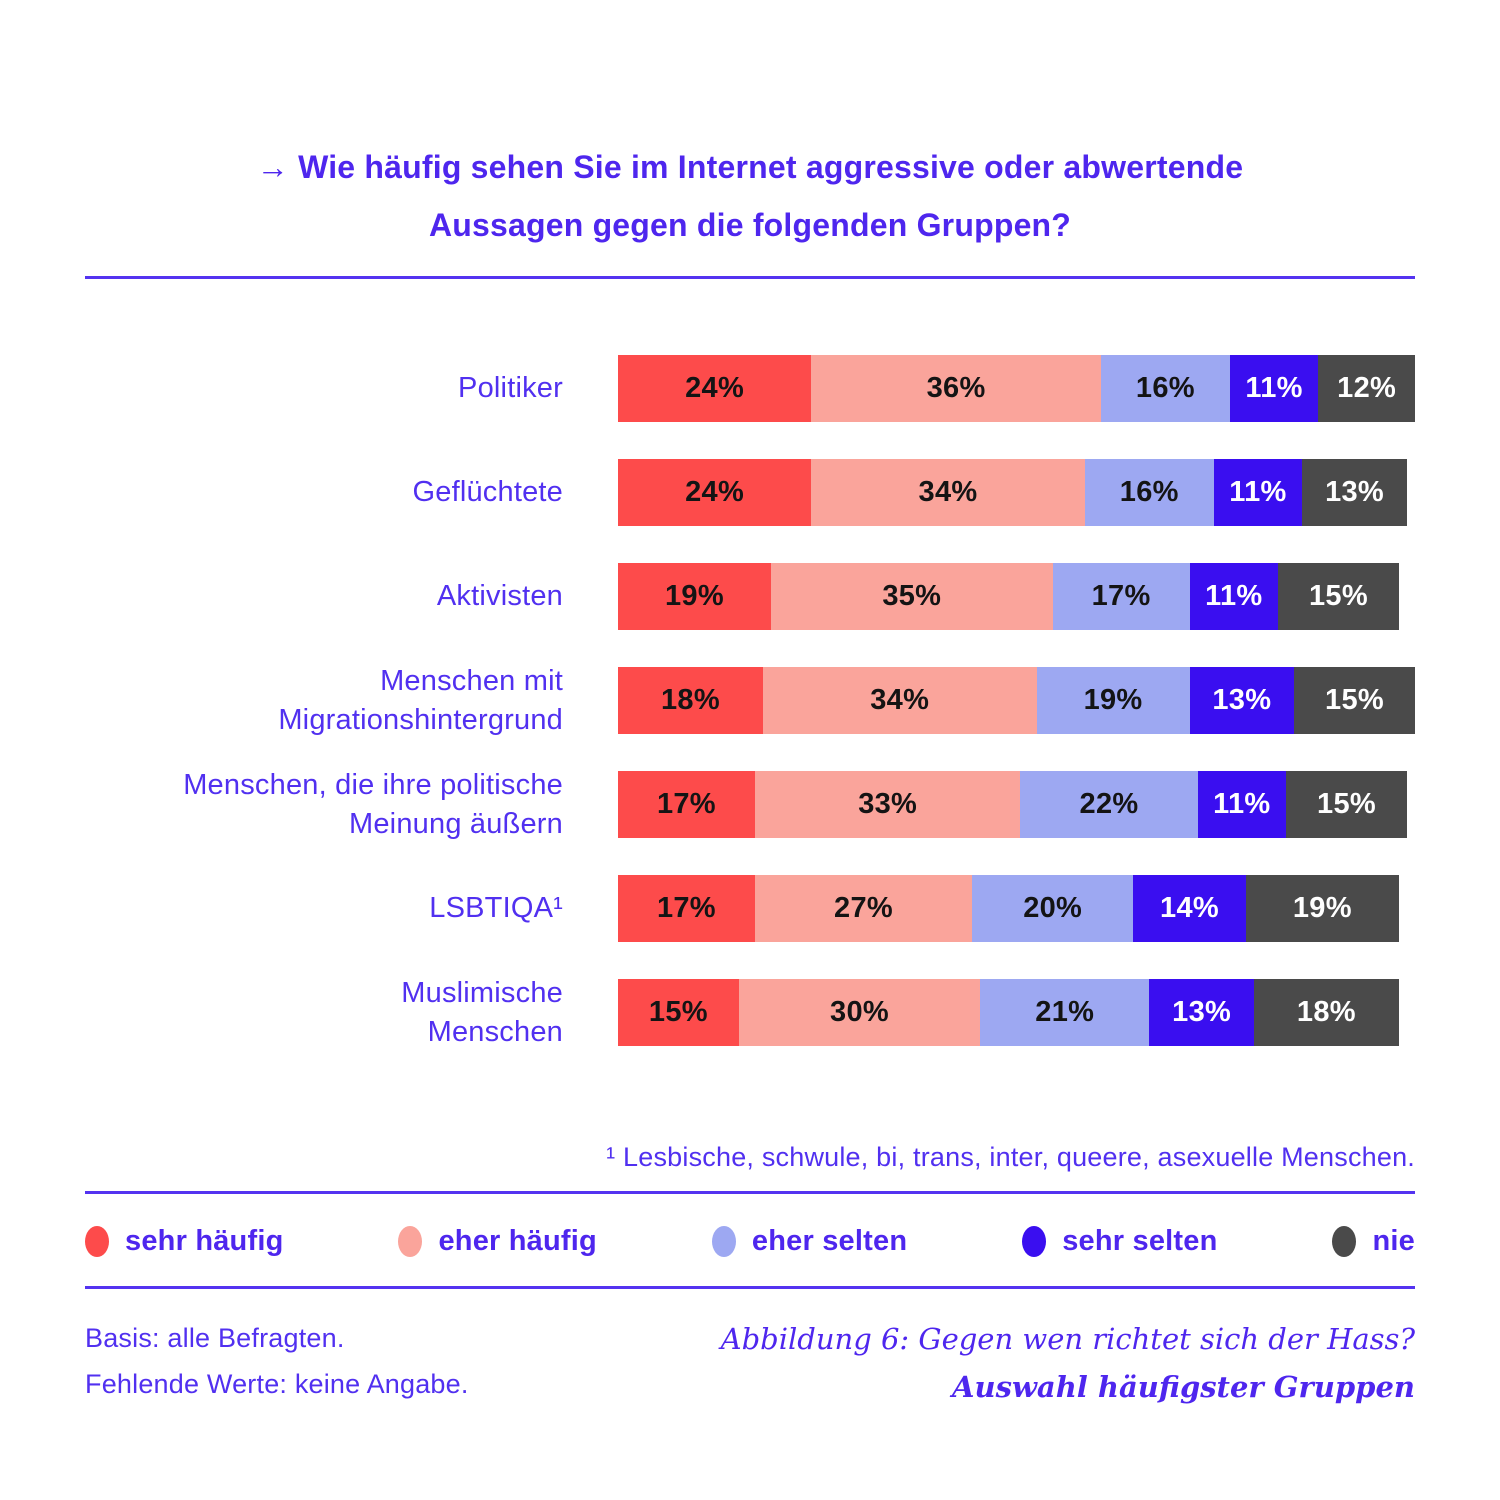 The image size is (1500, 1500). Describe the element at coordinates (887, 804) in the screenshot. I see `bar-segment: 33%` at that location.